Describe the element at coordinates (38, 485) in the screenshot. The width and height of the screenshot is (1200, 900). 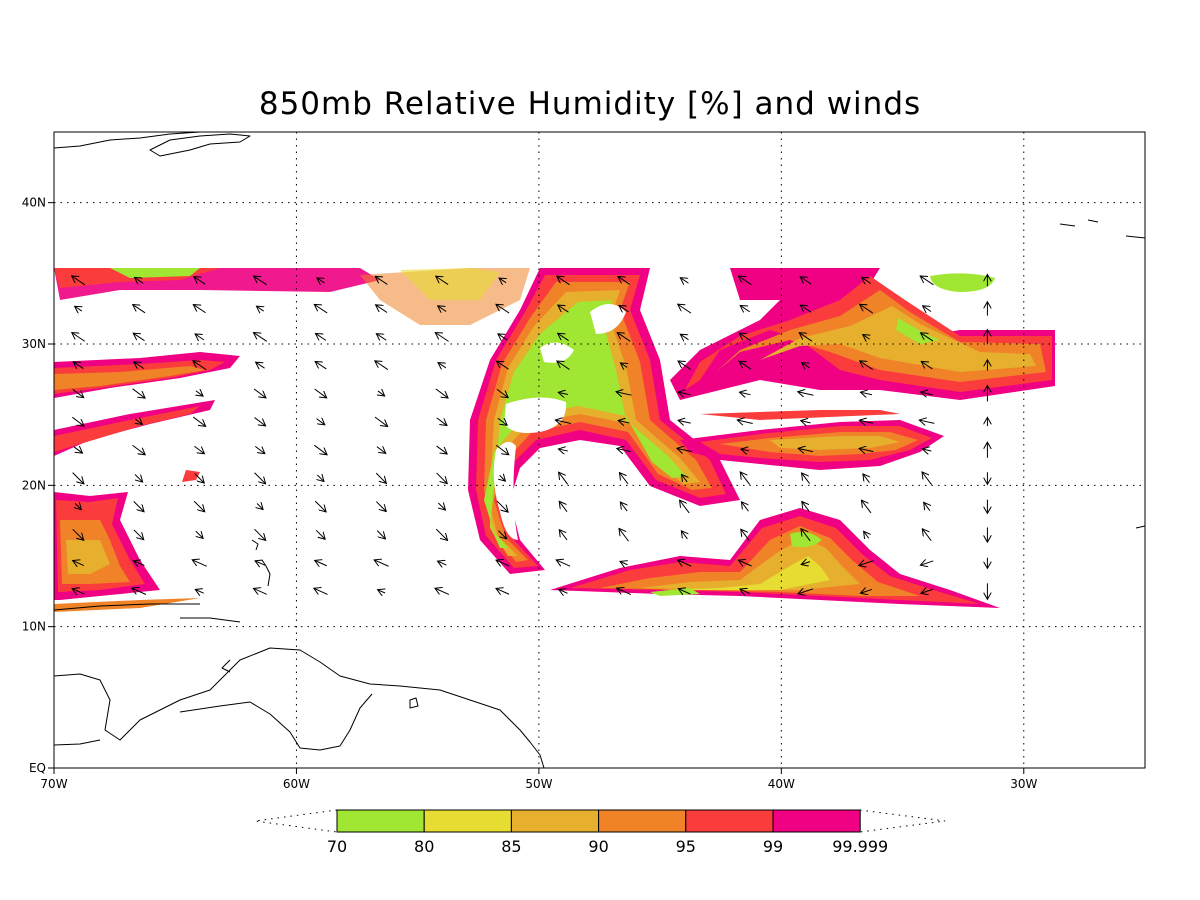
I see `y-axis-ticks: EQ 10N 20N 30N 40N` at that location.